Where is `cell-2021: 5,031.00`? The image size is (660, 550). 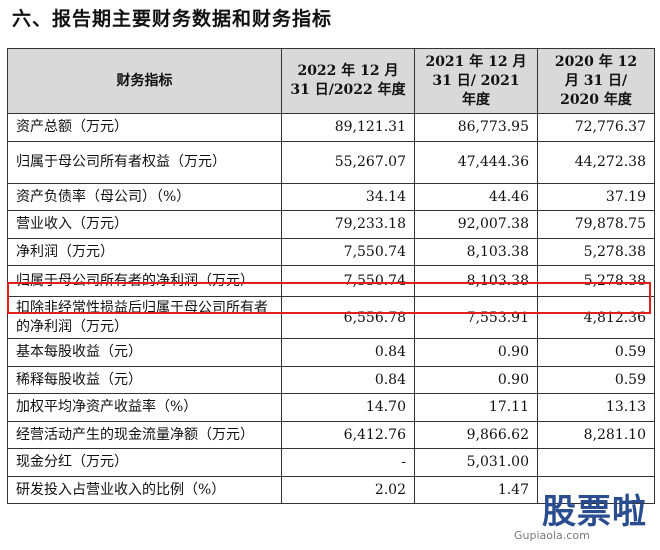
cell-2021: 5,031.00 is located at coordinates (476, 462).